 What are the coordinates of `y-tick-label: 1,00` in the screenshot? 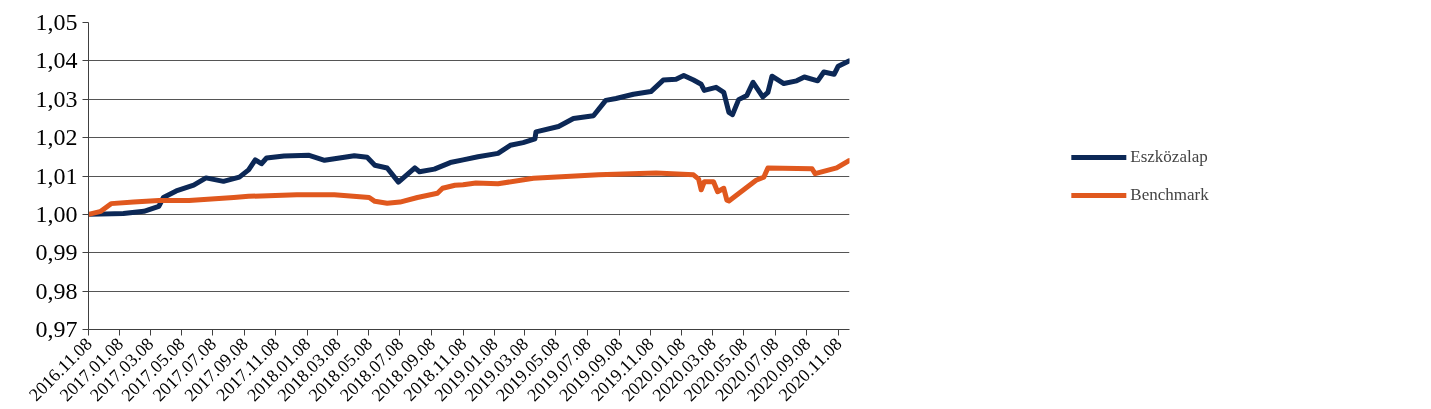 It's located at (56, 213).